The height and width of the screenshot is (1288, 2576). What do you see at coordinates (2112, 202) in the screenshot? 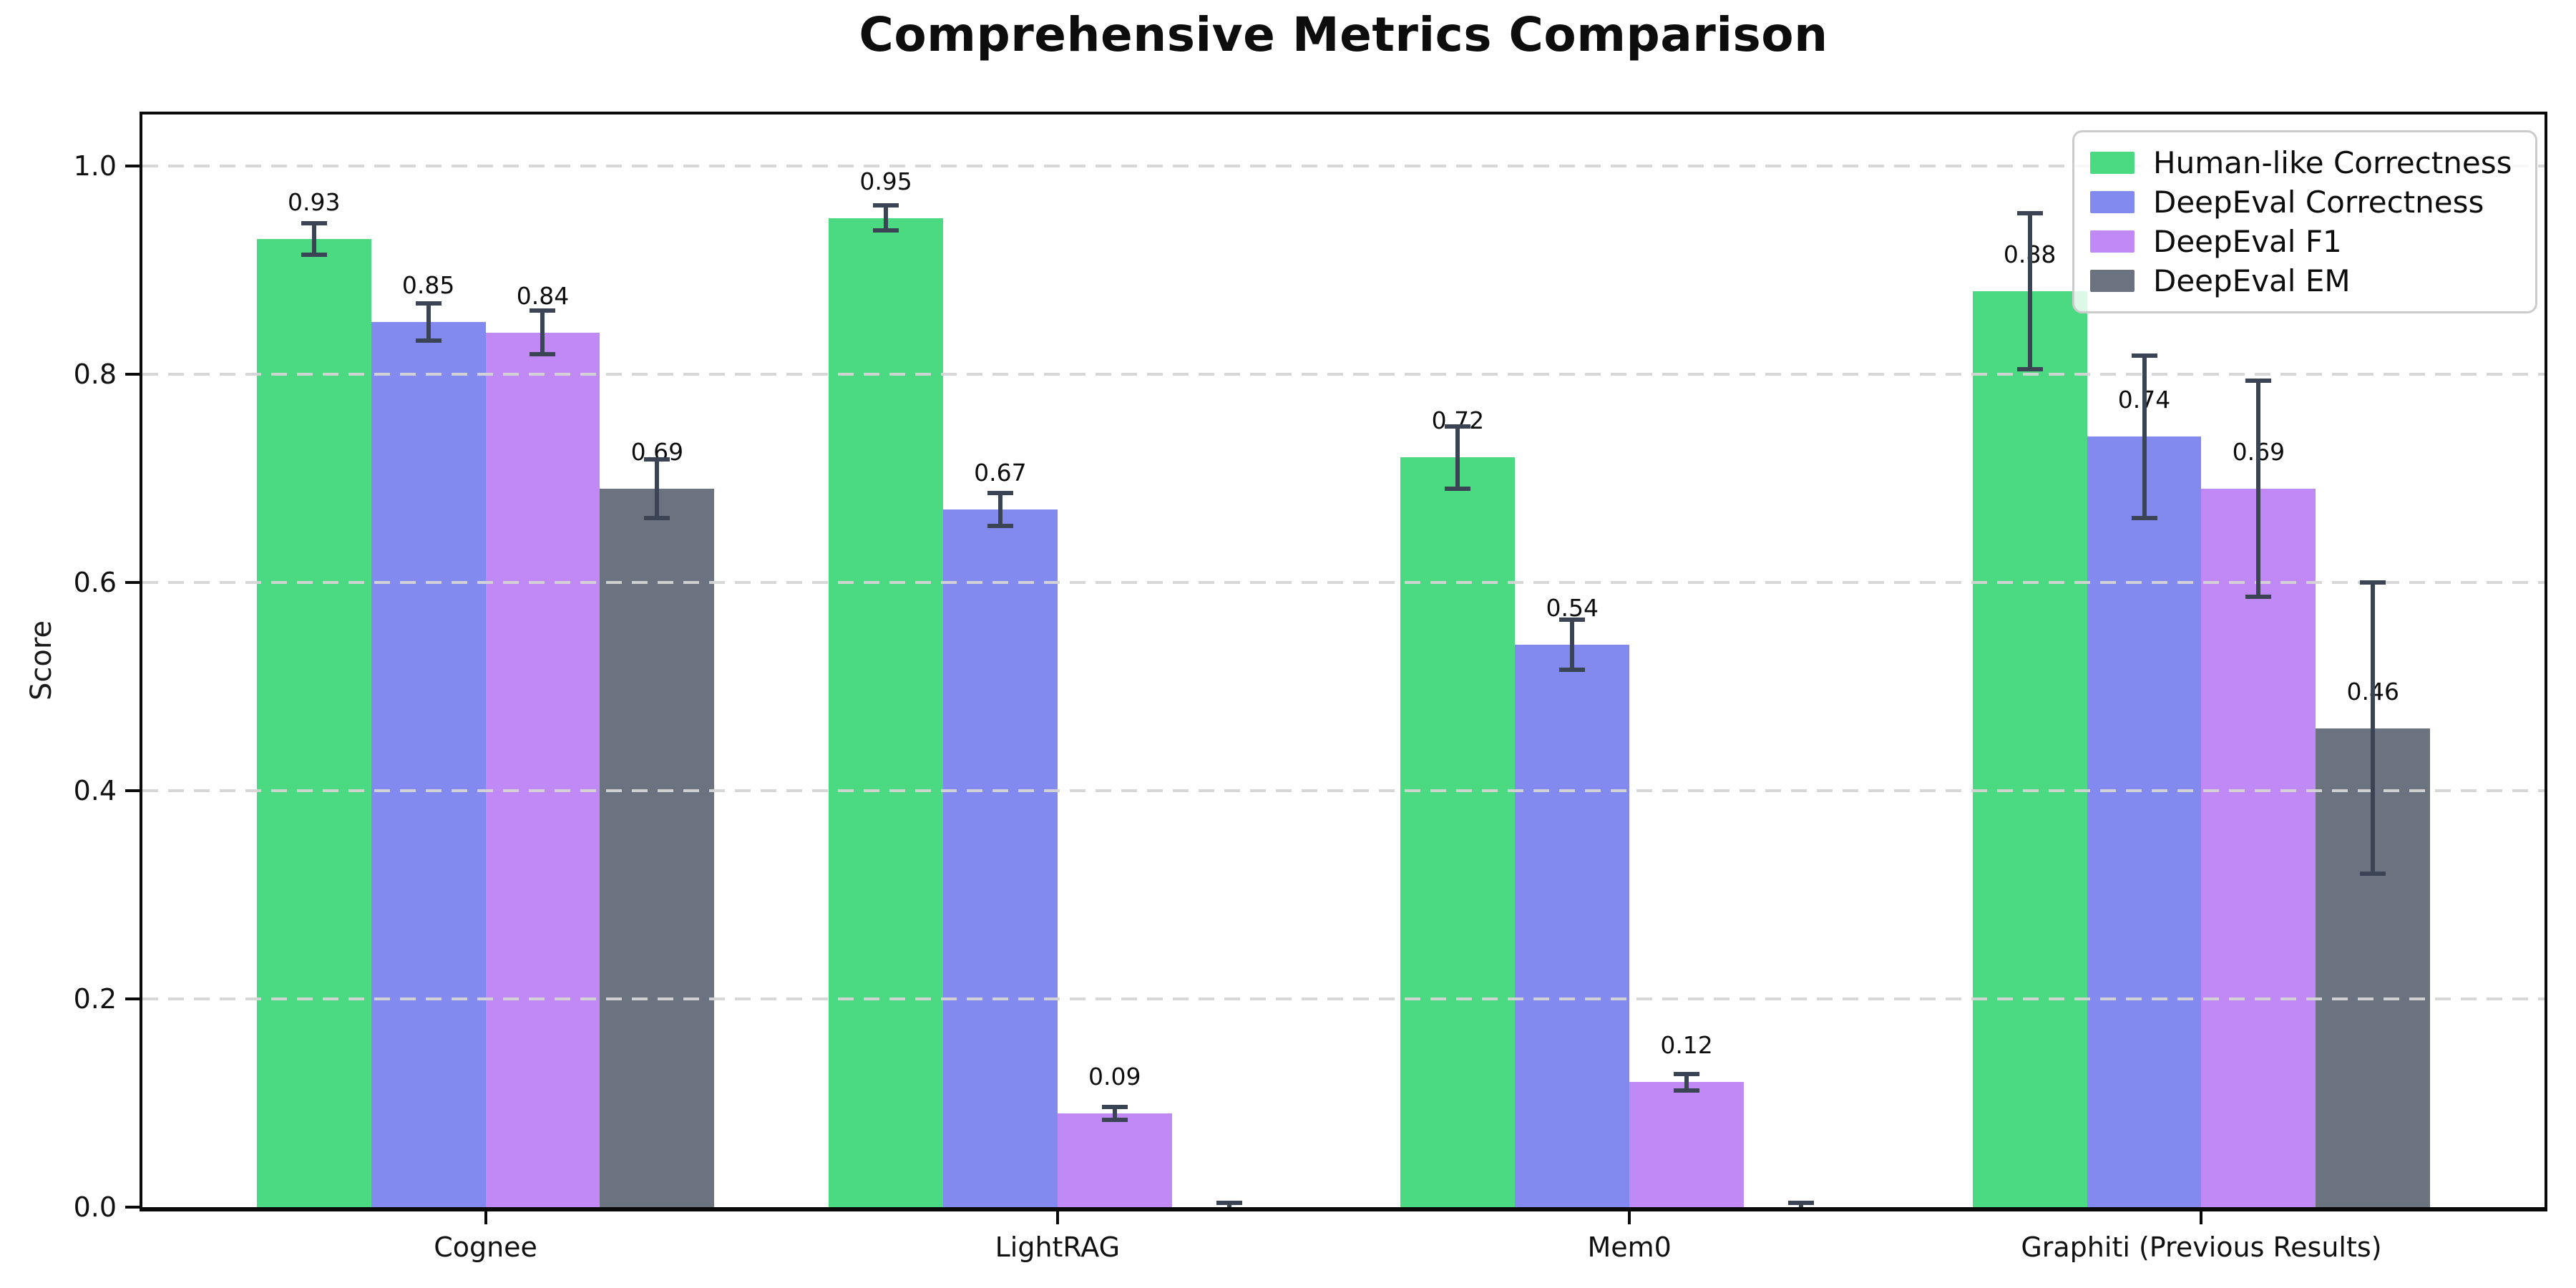
I see `legend-swatch-deepeval-correctness` at bounding box center [2112, 202].